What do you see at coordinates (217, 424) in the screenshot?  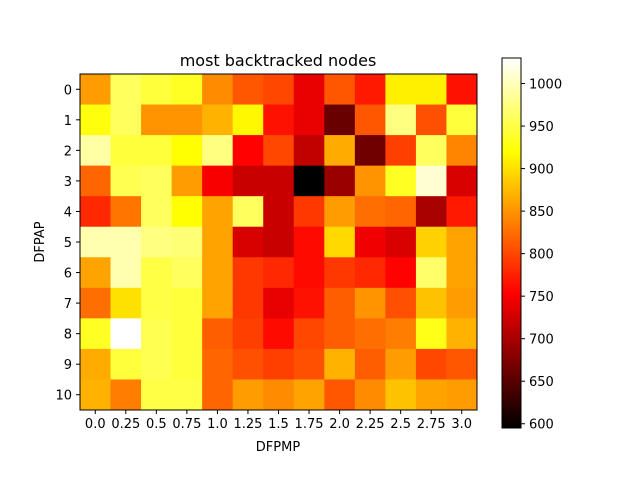 I see `x-tick-label: 1.0` at bounding box center [217, 424].